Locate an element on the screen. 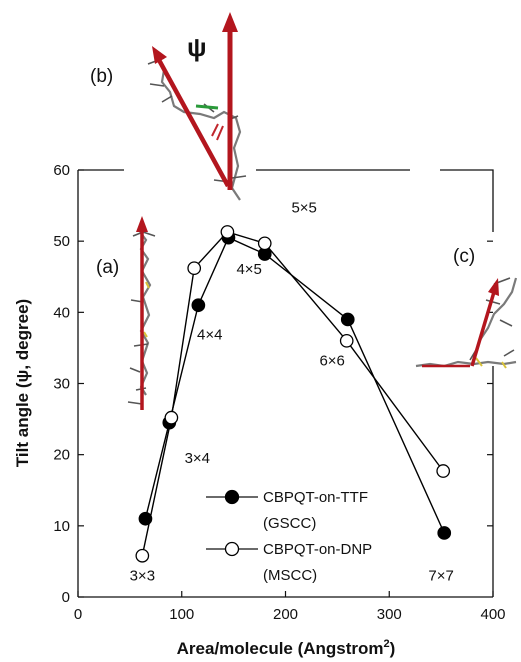 The height and width of the screenshot is (662, 521). legend-label-series-1: CBPQT-on-TTF is located at coordinates (315, 497).